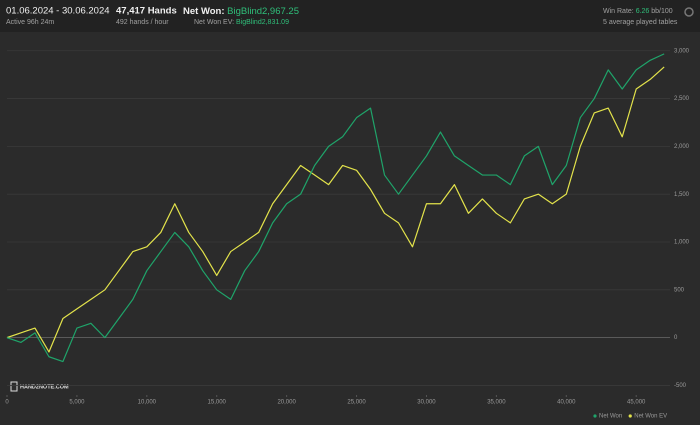 The image size is (700, 425). What do you see at coordinates (676, 338) in the screenshot?
I see `y-tick-label: 0` at bounding box center [676, 338].